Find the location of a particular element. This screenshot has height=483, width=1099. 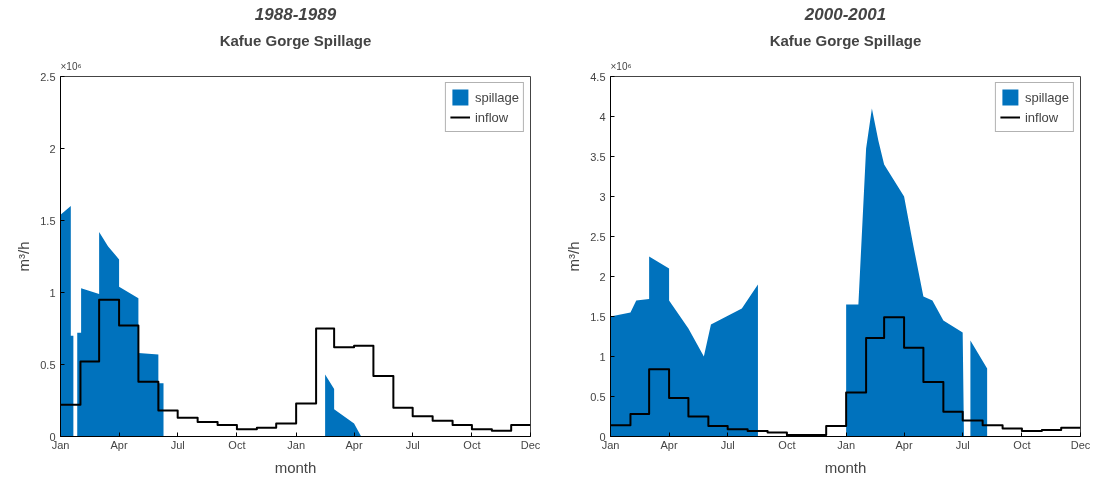

chart-title: 1988-1989 is located at coordinates (295, 14).